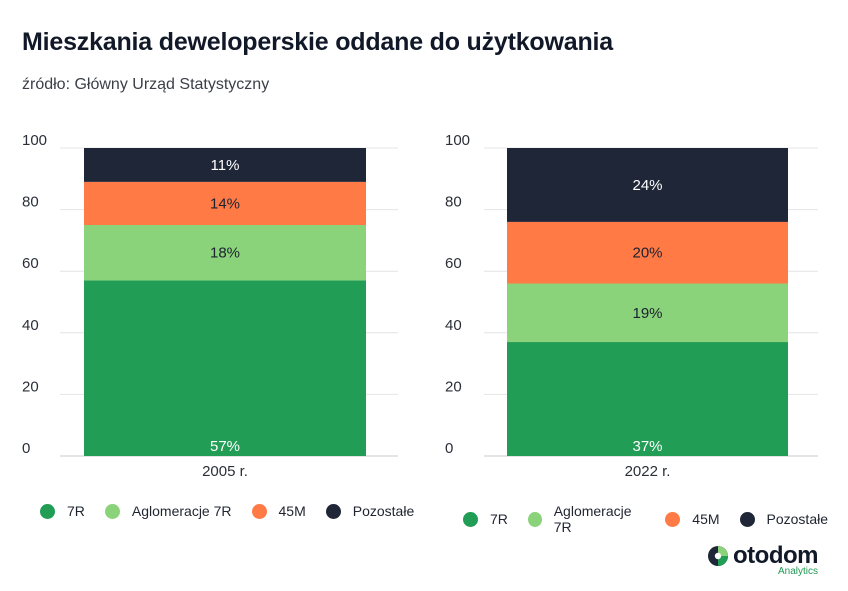  I want to click on brand-name: otodom, so click(775, 555).